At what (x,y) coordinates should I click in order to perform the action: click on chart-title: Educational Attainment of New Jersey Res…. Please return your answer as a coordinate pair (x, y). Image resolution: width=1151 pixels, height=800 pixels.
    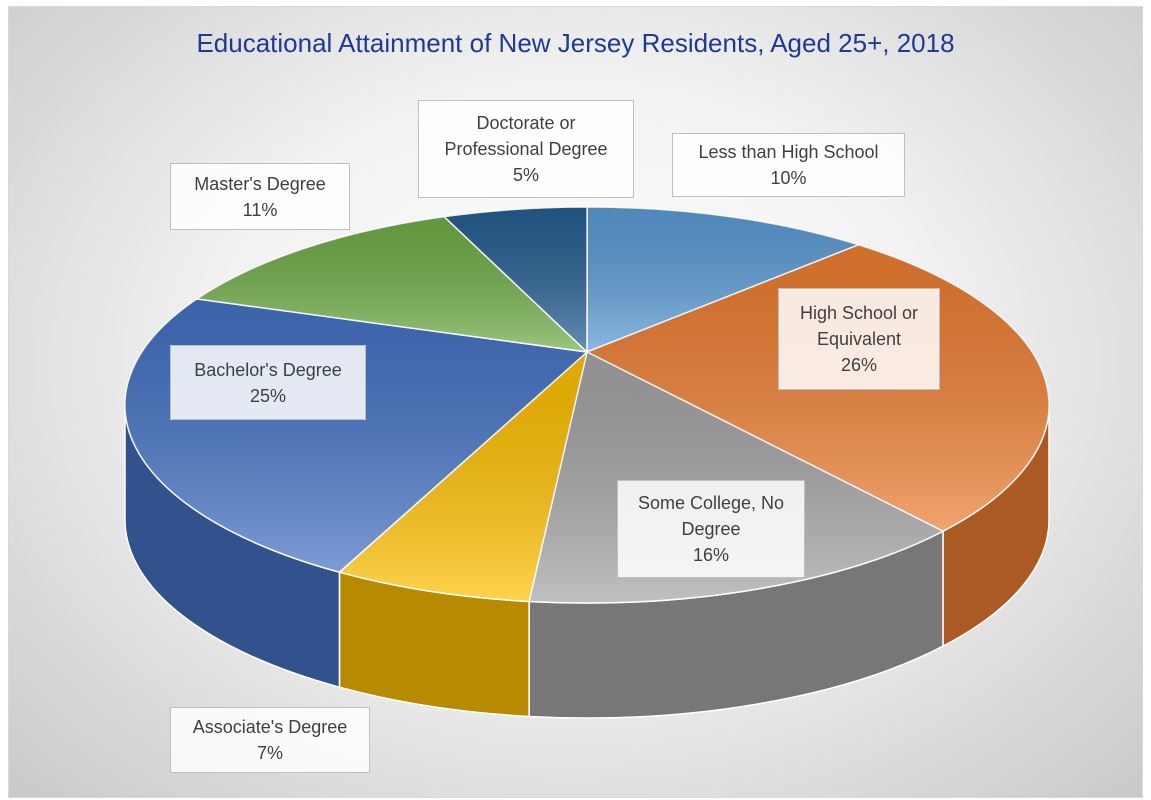
    Looking at the image, I should click on (575, 43).